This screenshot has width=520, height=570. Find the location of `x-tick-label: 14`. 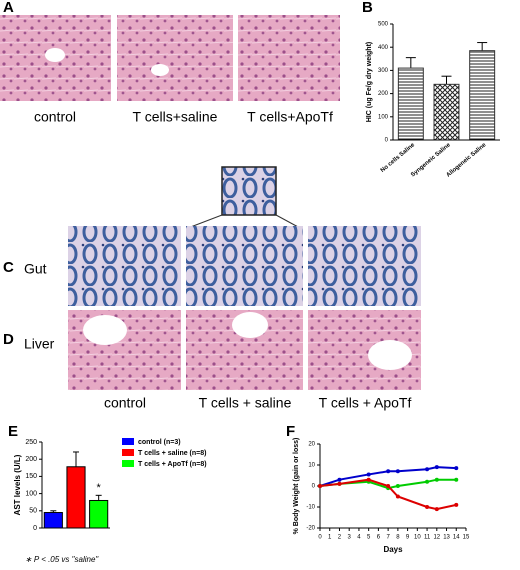

x-tick-label: 14 is located at coordinates (456, 538).